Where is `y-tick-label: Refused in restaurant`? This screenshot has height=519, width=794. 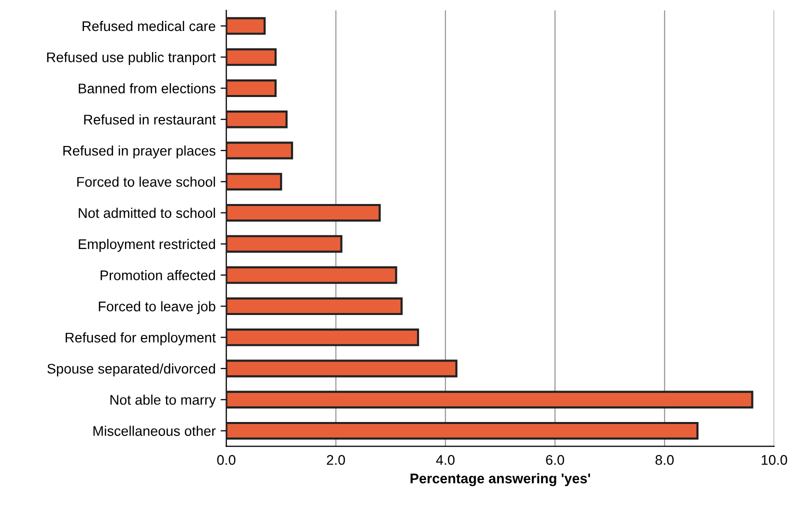 y-tick-label: Refused in restaurant is located at coordinates (150, 119).